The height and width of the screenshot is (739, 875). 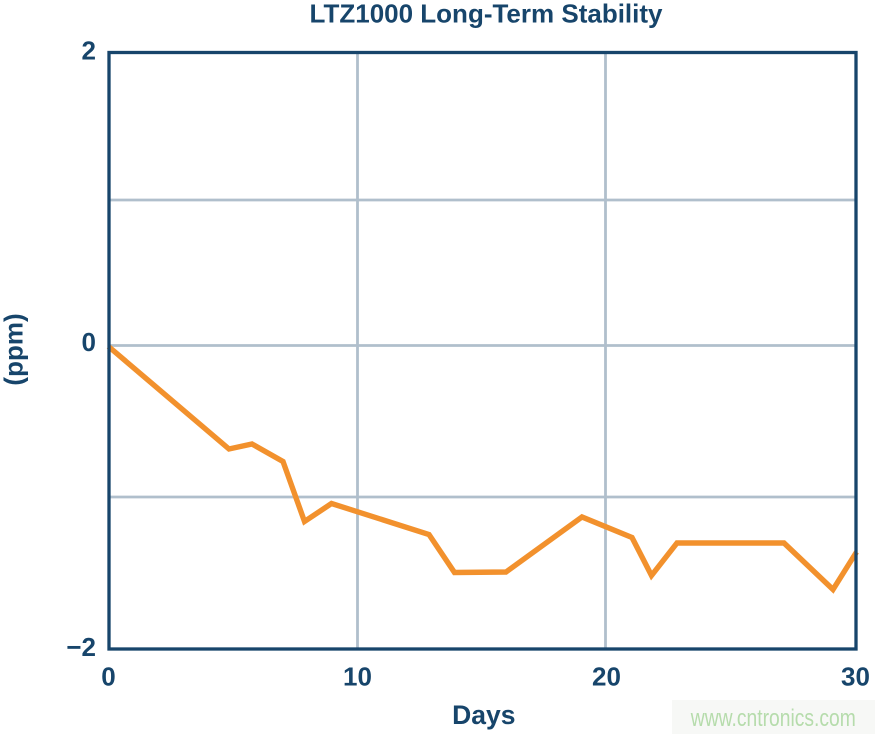 I want to click on svg-text: LTZ1000 Long-Term Stability, so click(x=487, y=14).